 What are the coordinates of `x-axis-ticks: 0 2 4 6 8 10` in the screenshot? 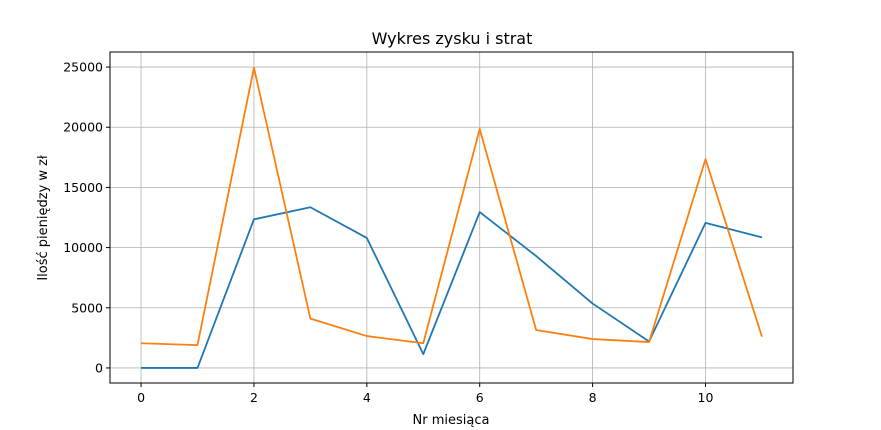 It's located at (425, 394).